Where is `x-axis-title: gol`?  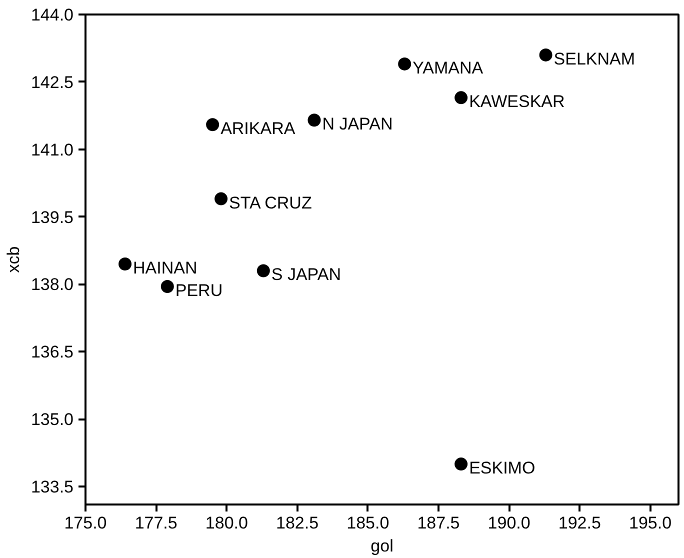 x-axis-title: gol is located at coordinates (382, 546).